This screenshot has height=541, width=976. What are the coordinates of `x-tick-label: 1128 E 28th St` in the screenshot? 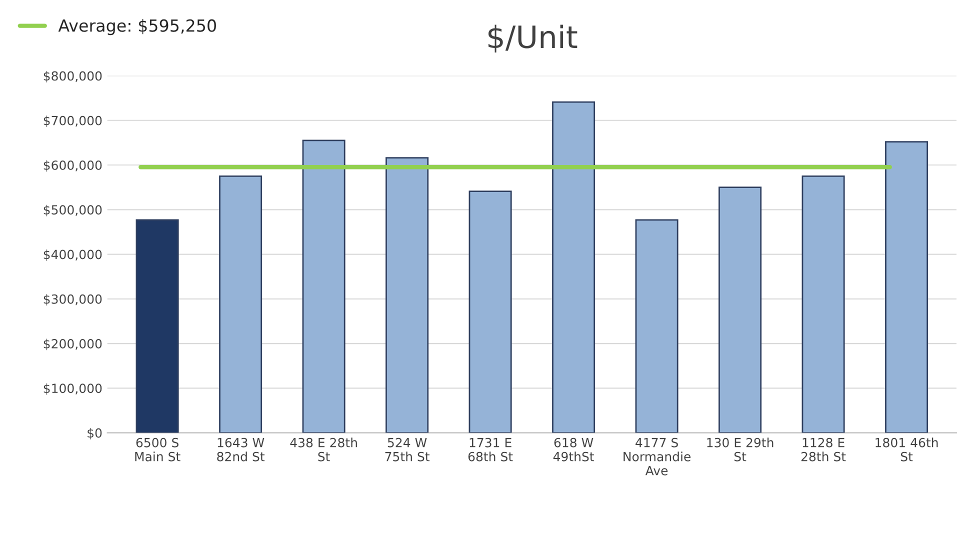 It's located at (823, 450).